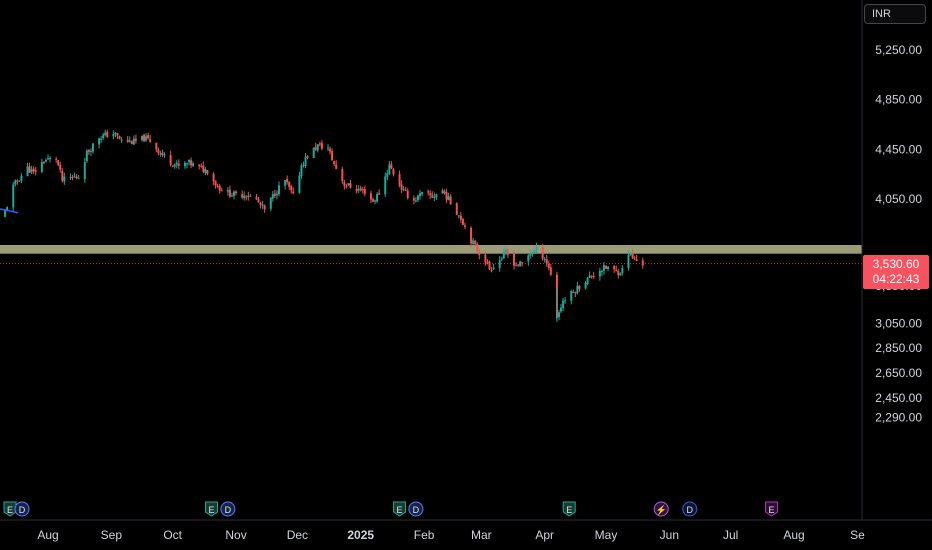 This screenshot has width=932, height=550. I want to click on indicator-layer, so click(9, 211).